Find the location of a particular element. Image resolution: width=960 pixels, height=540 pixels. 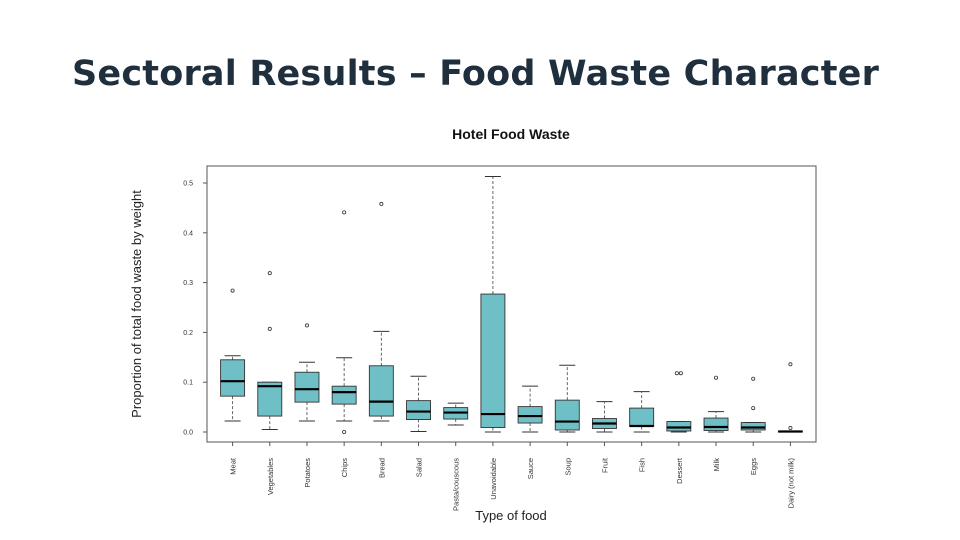

category-label: Salad is located at coordinates (419, 467).